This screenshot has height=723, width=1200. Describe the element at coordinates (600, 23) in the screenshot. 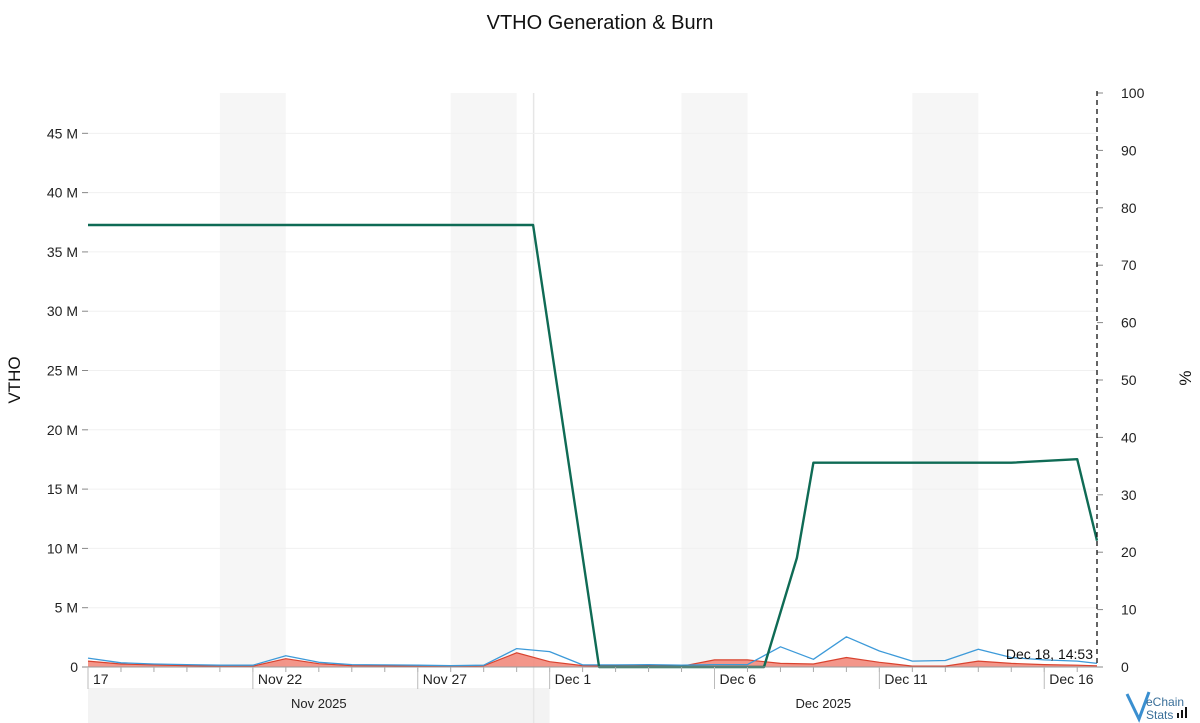

I see `chart-title: VTHO Generation & Burn` at that location.